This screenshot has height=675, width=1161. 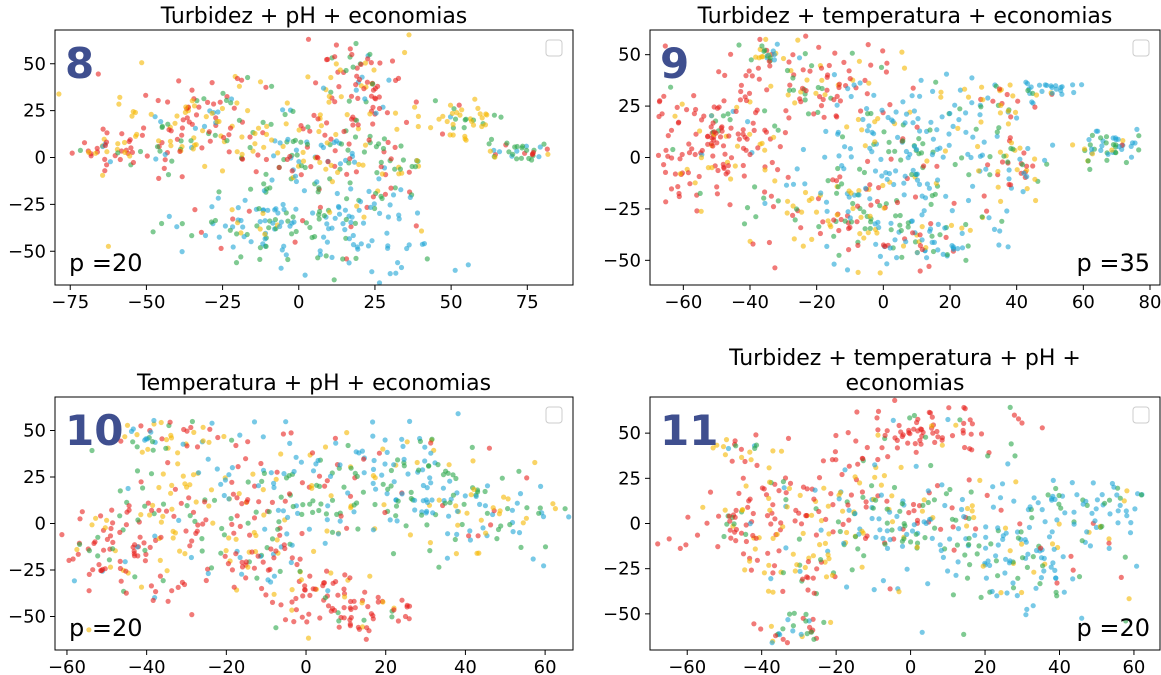 I want to click on x-tick-label: 0, so click(x=910, y=666).